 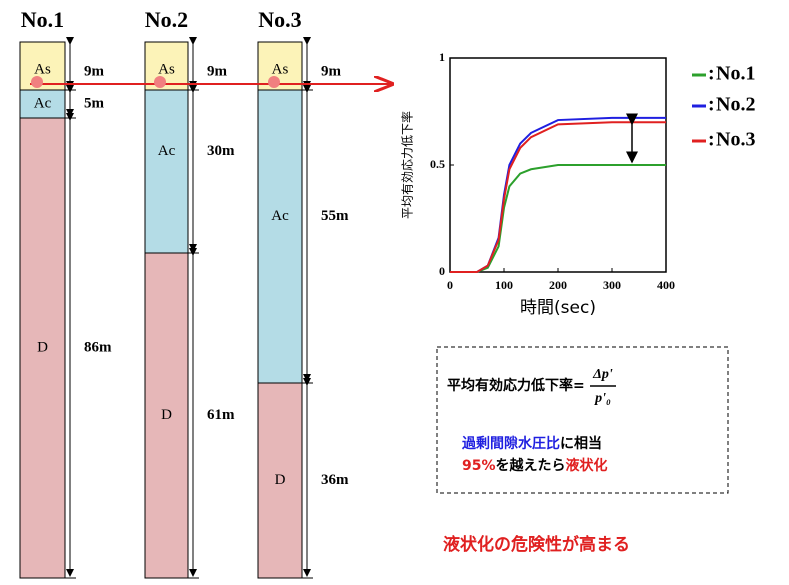 I want to click on formula-line1: 過剰間隙水圧比に相当, so click(x=531, y=443).